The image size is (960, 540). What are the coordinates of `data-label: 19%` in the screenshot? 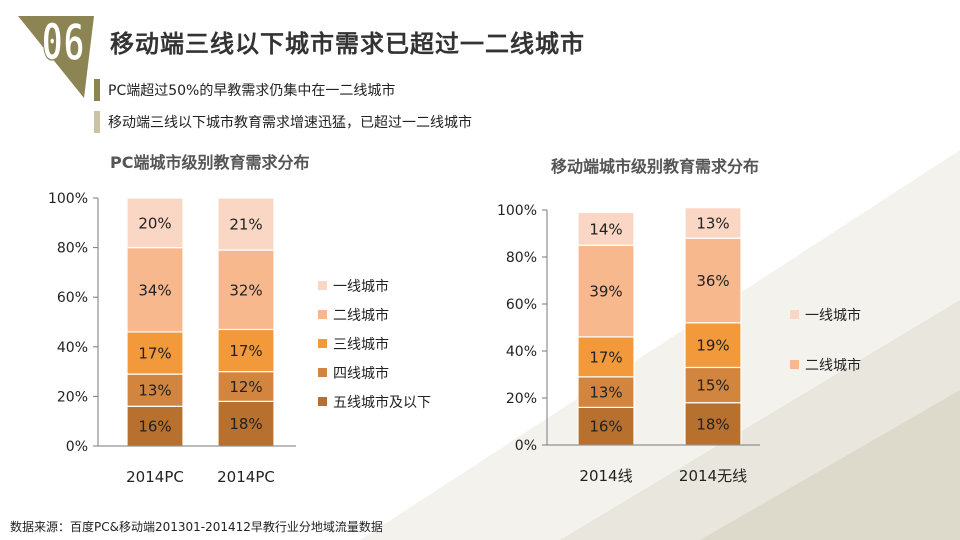 It's located at (712, 346).